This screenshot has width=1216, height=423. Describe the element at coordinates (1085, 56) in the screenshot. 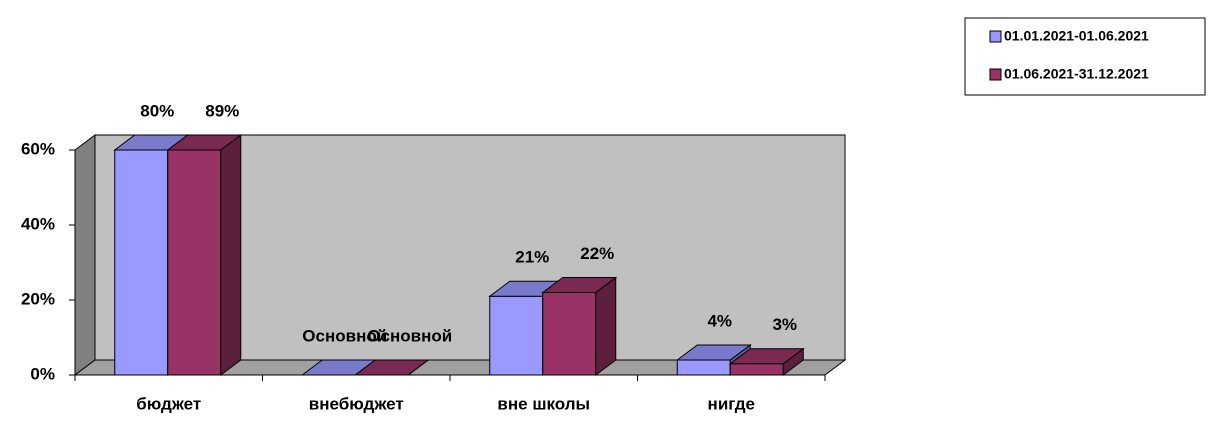

I see `legend` at that location.